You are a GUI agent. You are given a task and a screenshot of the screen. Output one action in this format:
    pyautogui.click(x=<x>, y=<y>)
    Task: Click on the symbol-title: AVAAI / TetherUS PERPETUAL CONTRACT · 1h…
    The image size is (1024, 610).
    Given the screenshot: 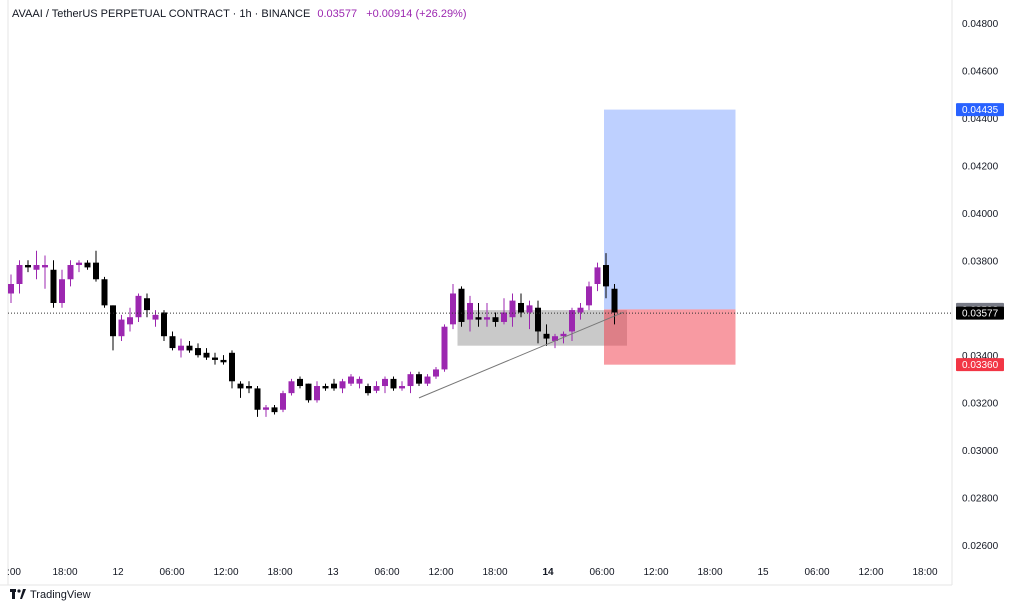 What is the action you would take?
    pyautogui.click(x=161, y=14)
    